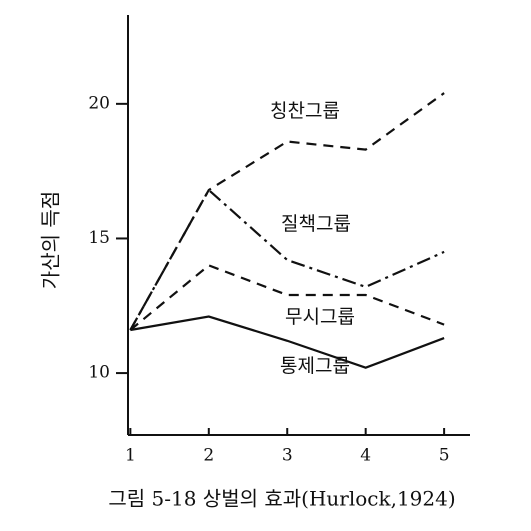 The width and height of the screenshot is (531, 531). What do you see at coordinates (320, 317) in the screenshot?
I see `series-label: 무시그룹` at bounding box center [320, 317].